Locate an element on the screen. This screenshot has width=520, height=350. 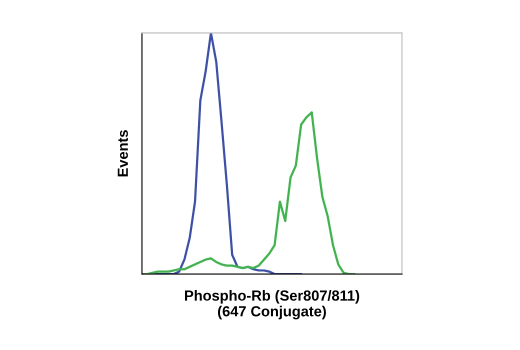
y-axis-title: Events is located at coordinates (123, 153).